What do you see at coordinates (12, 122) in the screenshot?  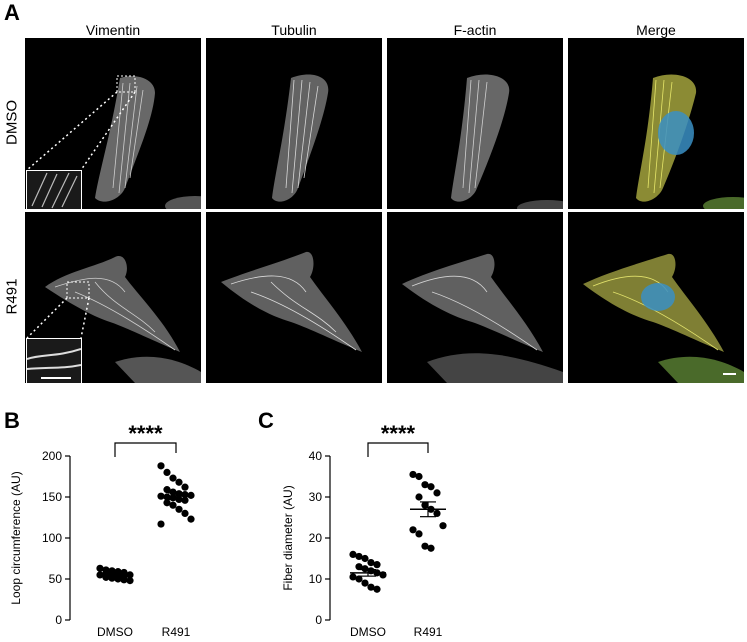 I see `row-label-dmso: DMSO` at bounding box center [12, 122].